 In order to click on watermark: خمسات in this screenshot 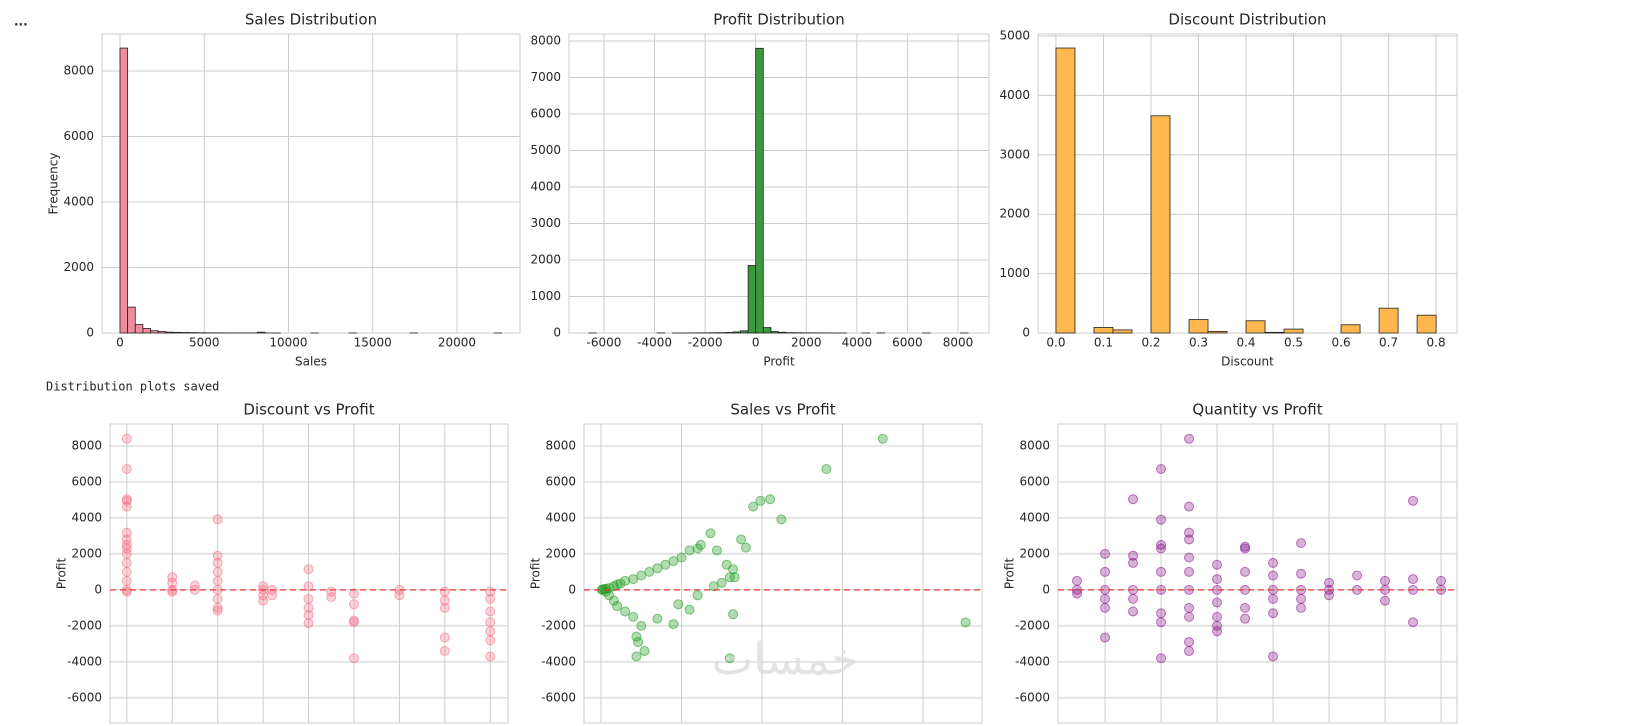, I will do `click(785, 659)`.